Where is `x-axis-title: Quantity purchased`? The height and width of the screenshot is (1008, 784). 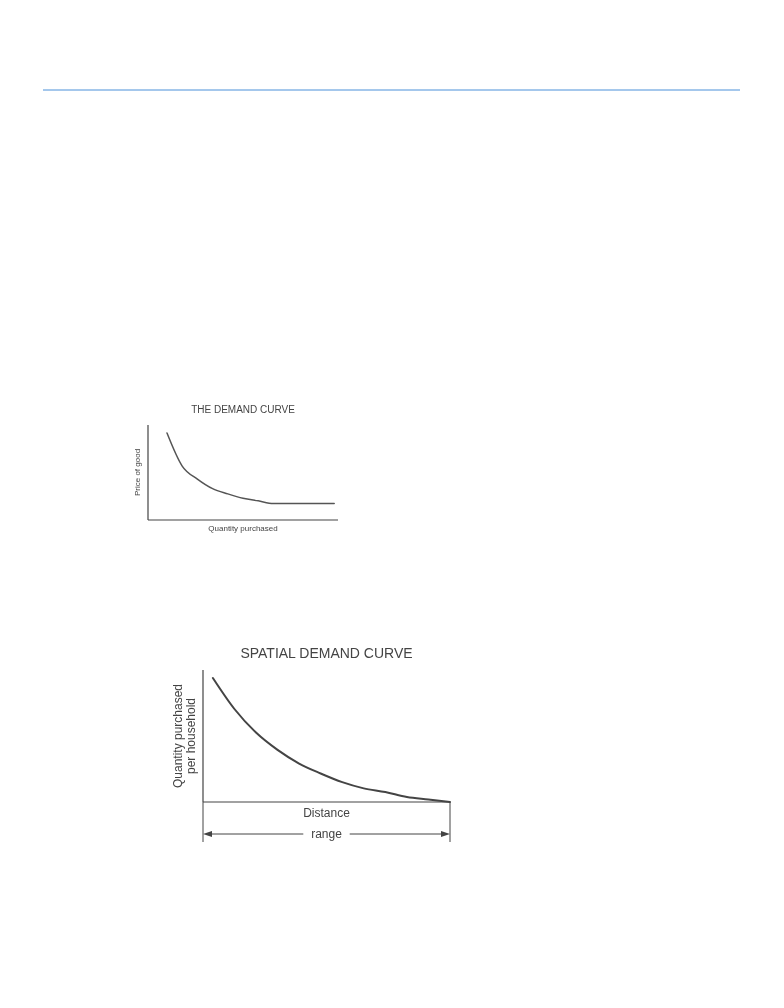 x-axis-title: Quantity purchased is located at coordinates (243, 528).